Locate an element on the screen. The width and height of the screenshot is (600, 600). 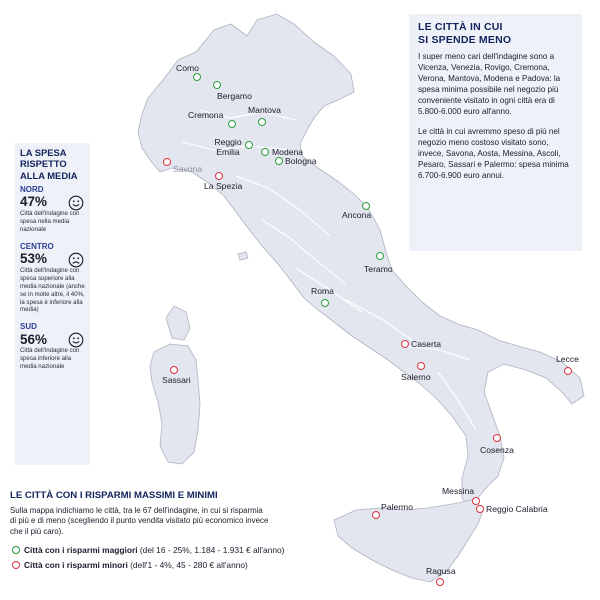
zone-name: SUD is located at coordinates (28, 327).